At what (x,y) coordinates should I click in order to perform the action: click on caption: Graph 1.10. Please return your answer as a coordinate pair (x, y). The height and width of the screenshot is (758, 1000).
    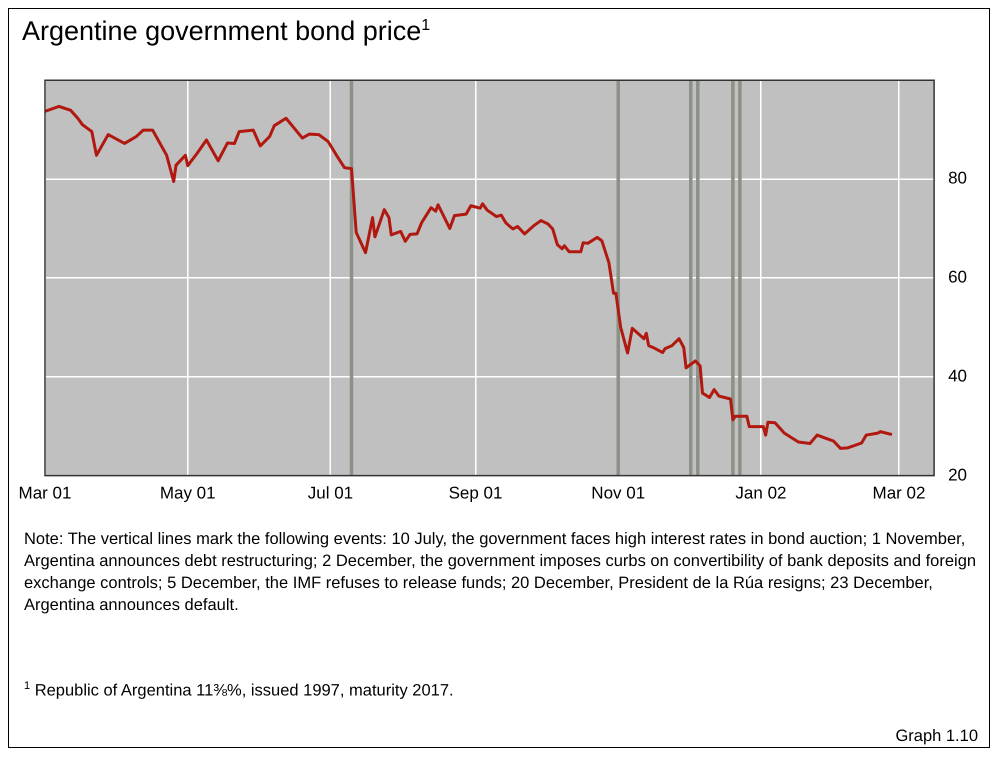
    Looking at the image, I should click on (936, 736).